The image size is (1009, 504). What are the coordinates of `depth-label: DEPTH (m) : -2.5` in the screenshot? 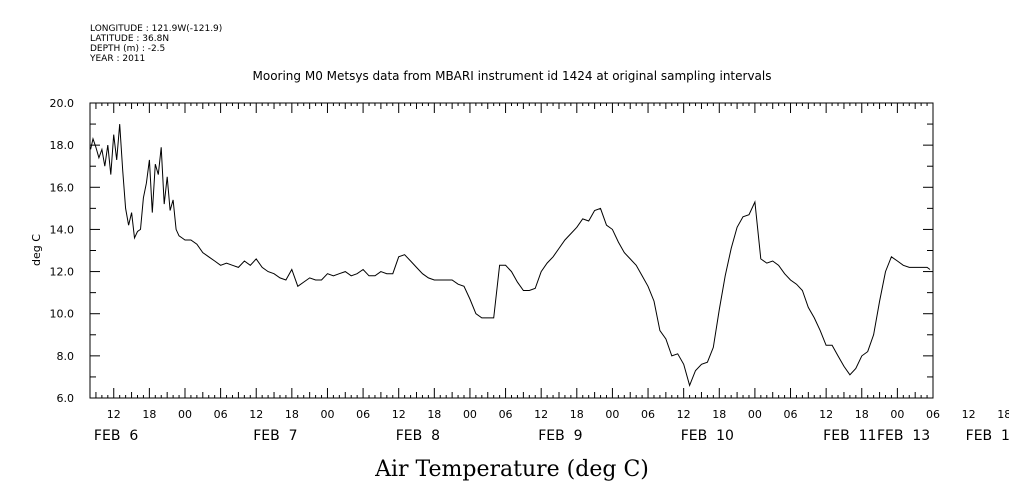 It's located at (127, 49).